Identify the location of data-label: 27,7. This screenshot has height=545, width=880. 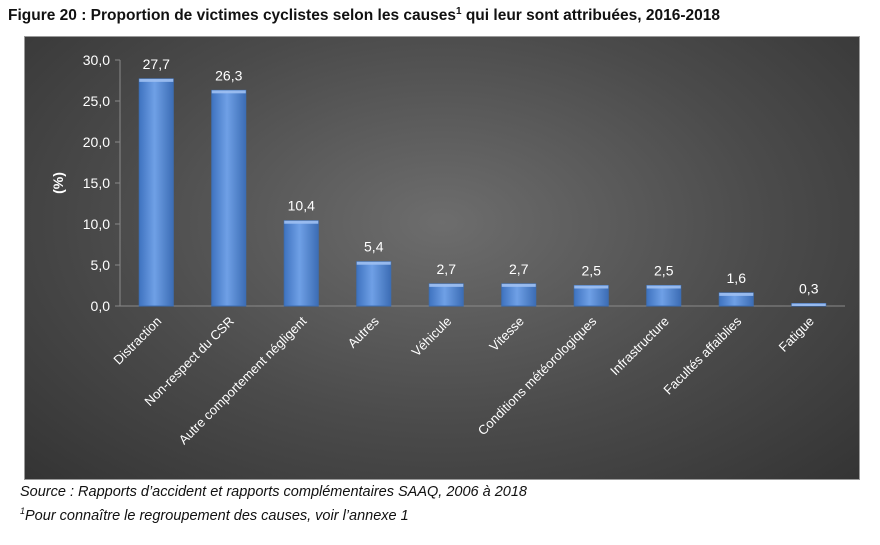
(156, 64).